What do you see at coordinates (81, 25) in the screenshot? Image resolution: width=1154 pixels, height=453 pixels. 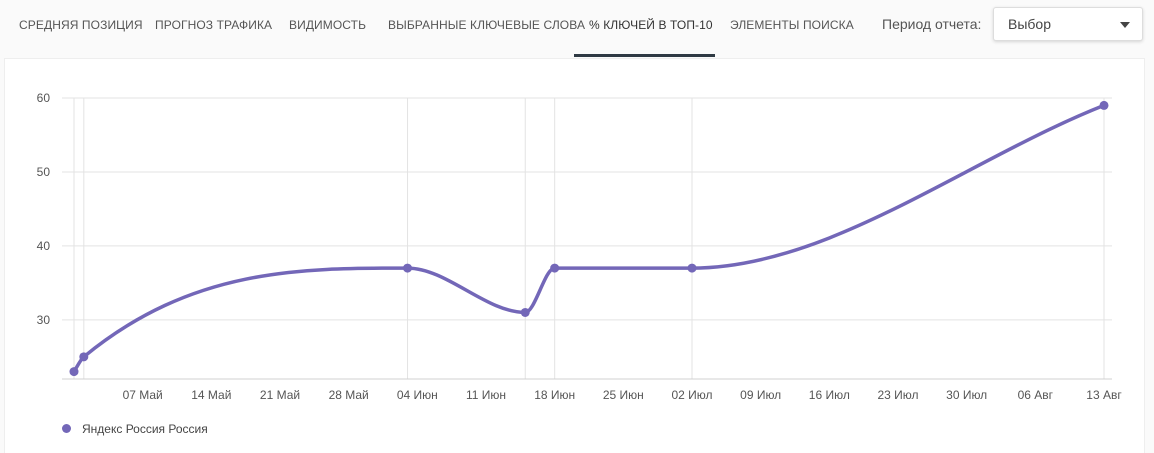 I see `tab-average-position: Средняя позиция` at bounding box center [81, 25].